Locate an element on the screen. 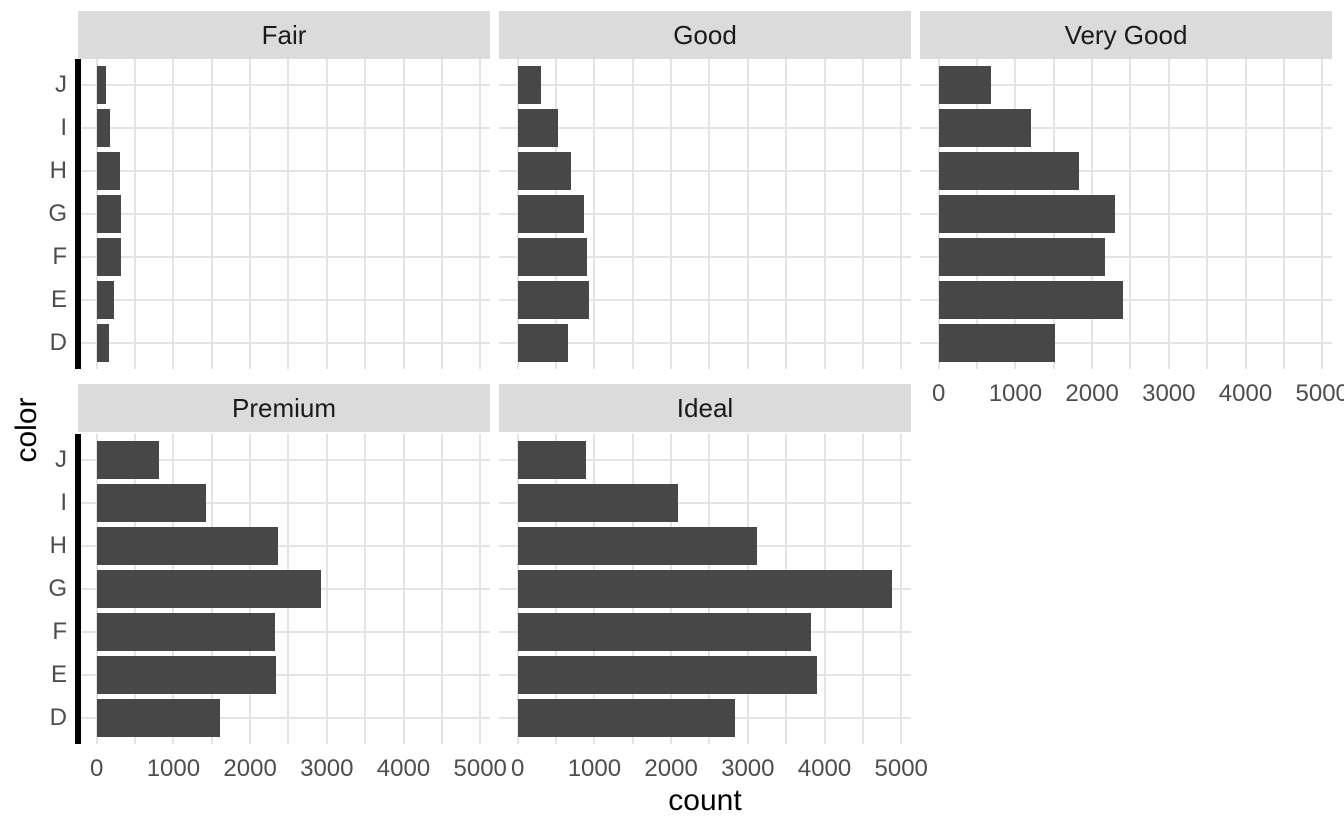 The width and height of the screenshot is (1344, 830). bar-premium-e is located at coordinates (186, 675).